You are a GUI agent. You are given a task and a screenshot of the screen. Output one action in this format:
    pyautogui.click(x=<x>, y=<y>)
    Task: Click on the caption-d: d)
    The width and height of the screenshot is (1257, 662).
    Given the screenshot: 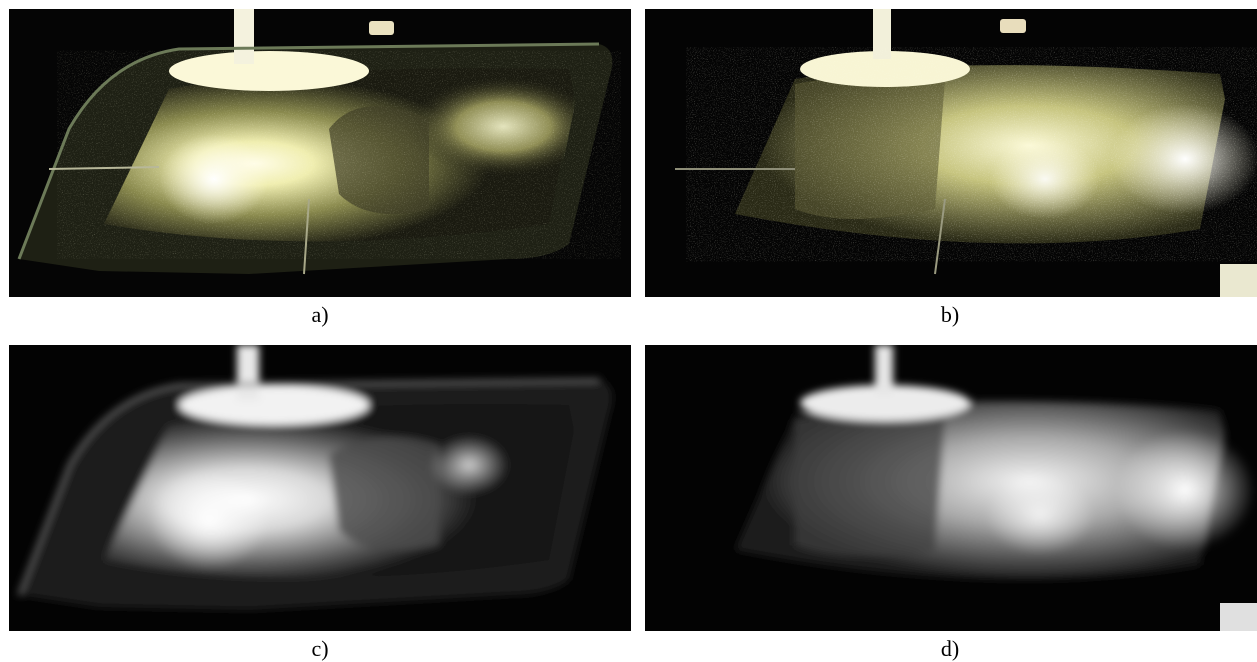 What is the action you would take?
    pyautogui.click(x=950, y=648)
    